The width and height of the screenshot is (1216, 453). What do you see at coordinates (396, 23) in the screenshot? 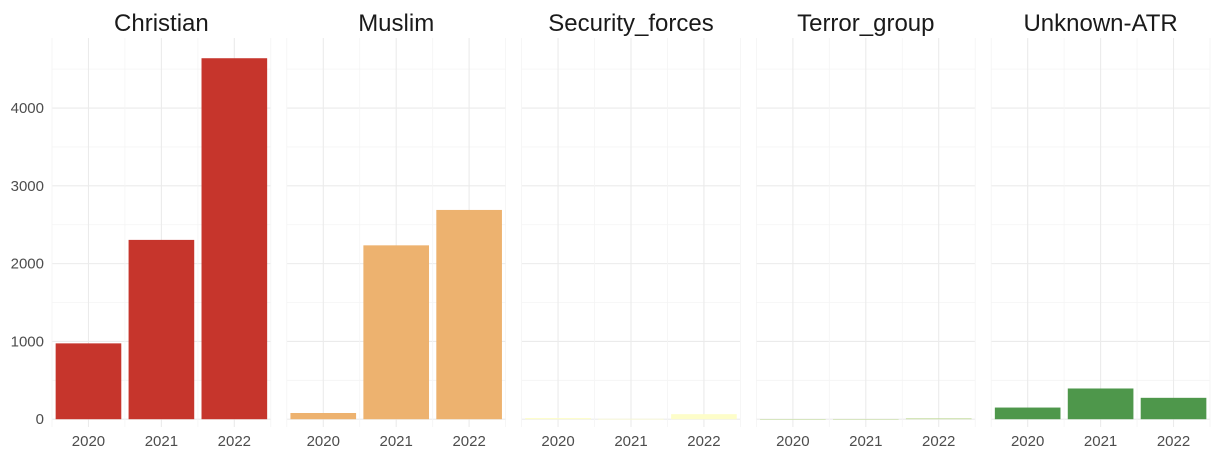
I see `facet-title: Muslim` at bounding box center [396, 23].